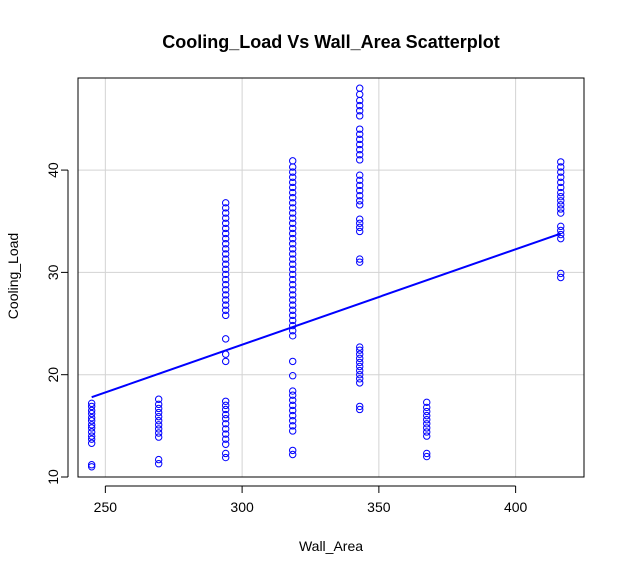 This screenshot has width=624, height=574. I want to click on x-tick-label: 300, so click(242, 507).